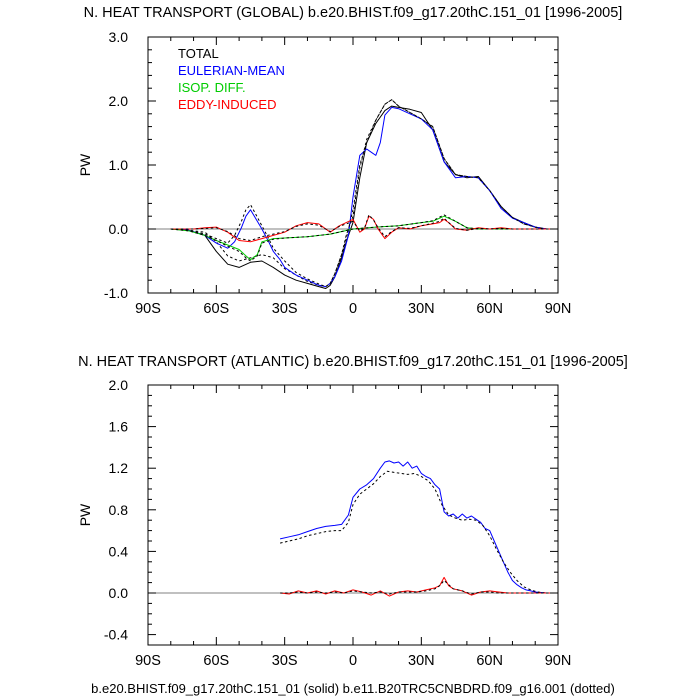  Describe the element at coordinates (116, 293) in the screenshot. I see `y-tick-label: -1.0` at that location.